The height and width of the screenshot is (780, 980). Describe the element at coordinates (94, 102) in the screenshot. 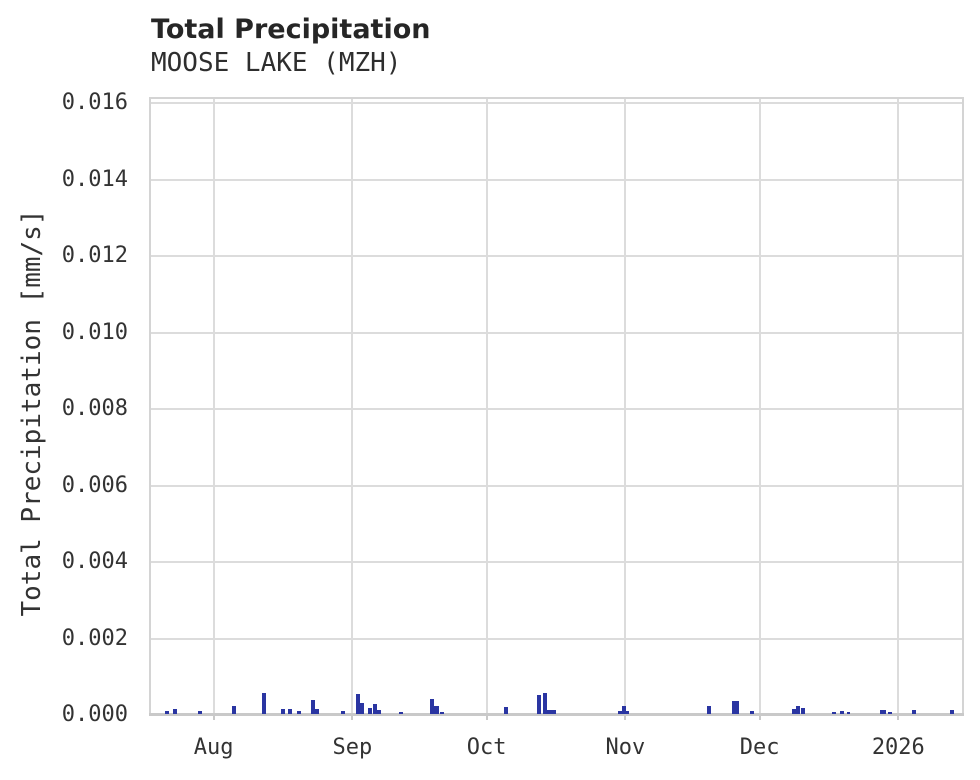

I see `y-tick-label: 0.016` at that location.